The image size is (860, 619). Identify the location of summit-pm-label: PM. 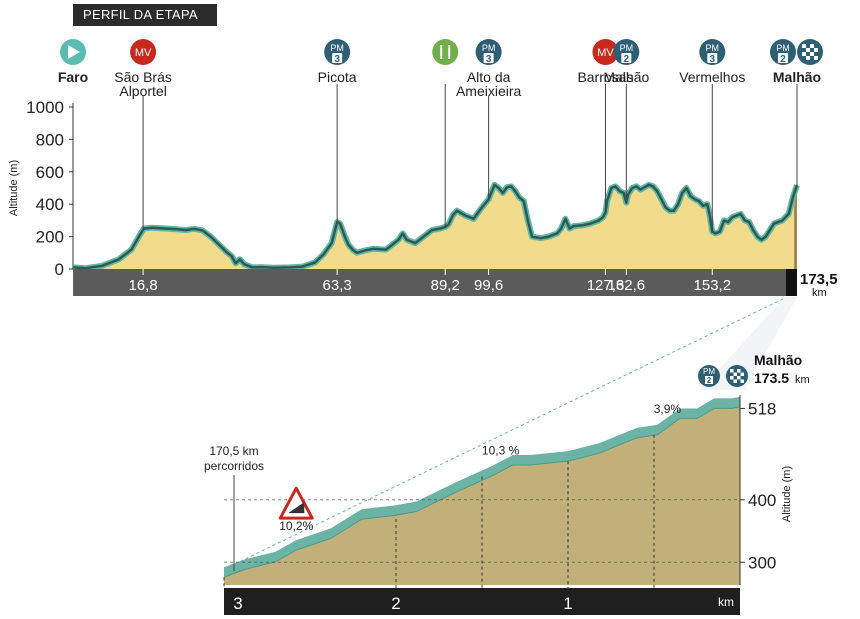
(709, 371).